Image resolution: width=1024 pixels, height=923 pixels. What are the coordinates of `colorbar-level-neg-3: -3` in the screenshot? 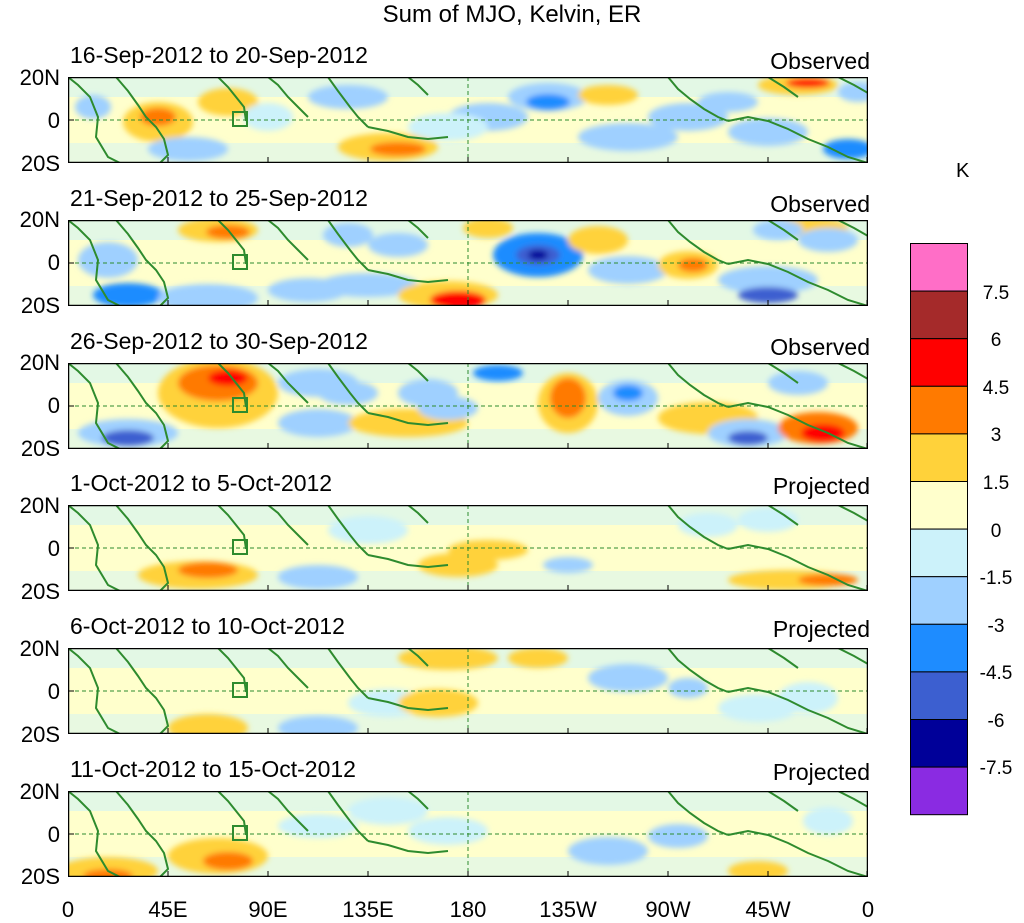 It's located at (996, 626).